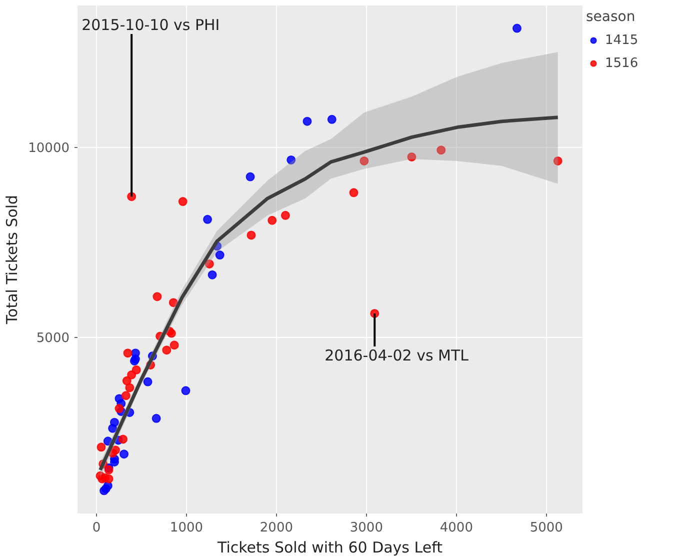 The height and width of the screenshot is (557, 680). I want to click on legend-label: 1516, so click(621, 63).